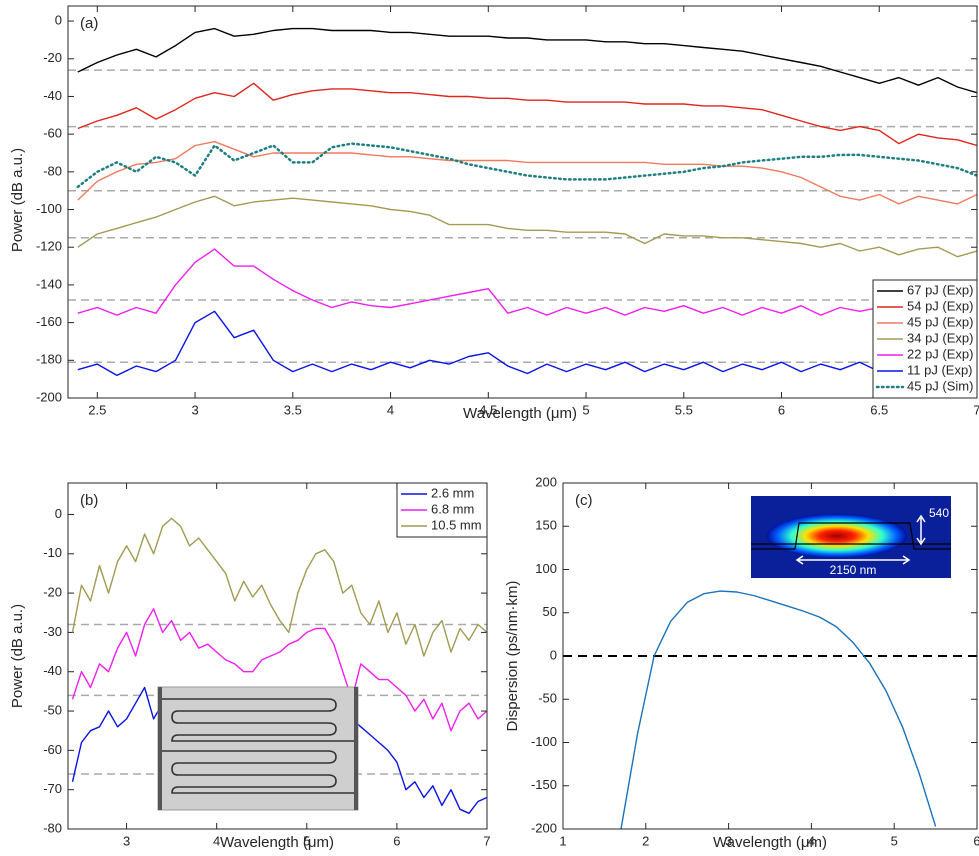  What do you see at coordinates (940, 289) in the screenshot?
I see `legend-label: 67 pJ (Exp)` at bounding box center [940, 289].